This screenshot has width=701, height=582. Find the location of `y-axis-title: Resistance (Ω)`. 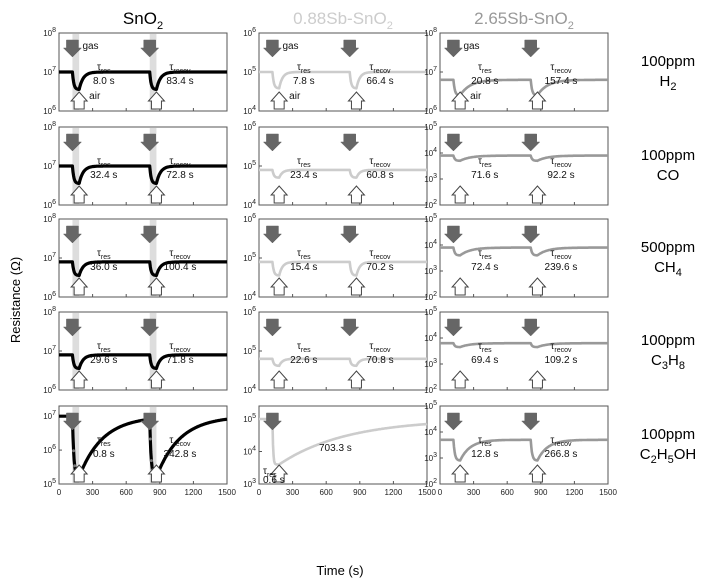

y-axis-title: Resistance (Ω) is located at coordinates (15, 300).